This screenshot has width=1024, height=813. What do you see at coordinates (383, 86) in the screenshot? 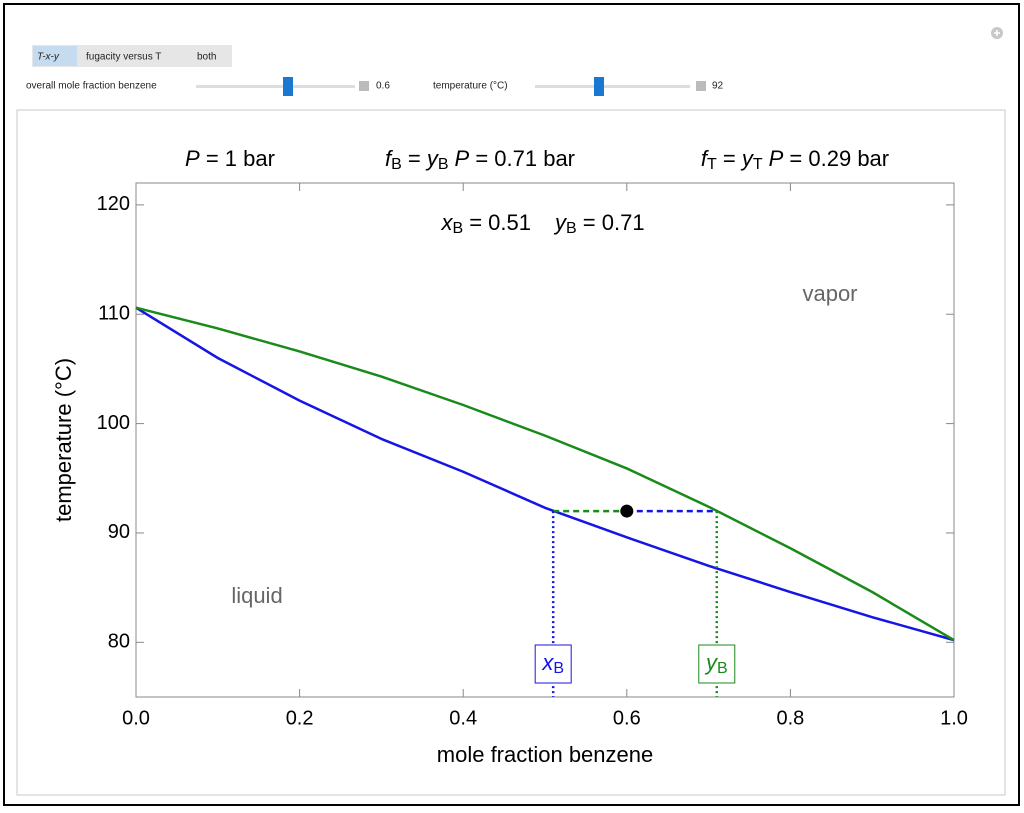
I see `slider-value: 0.6` at bounding box center [383, 86].